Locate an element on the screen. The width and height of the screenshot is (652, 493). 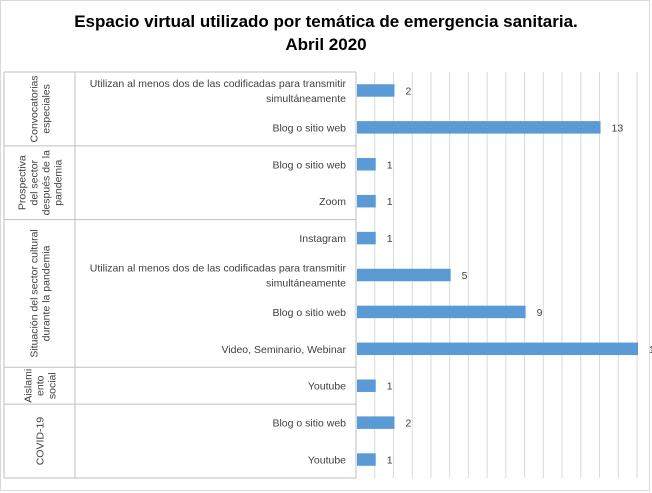
data-label: 5 is located at coordinates (465, 276).